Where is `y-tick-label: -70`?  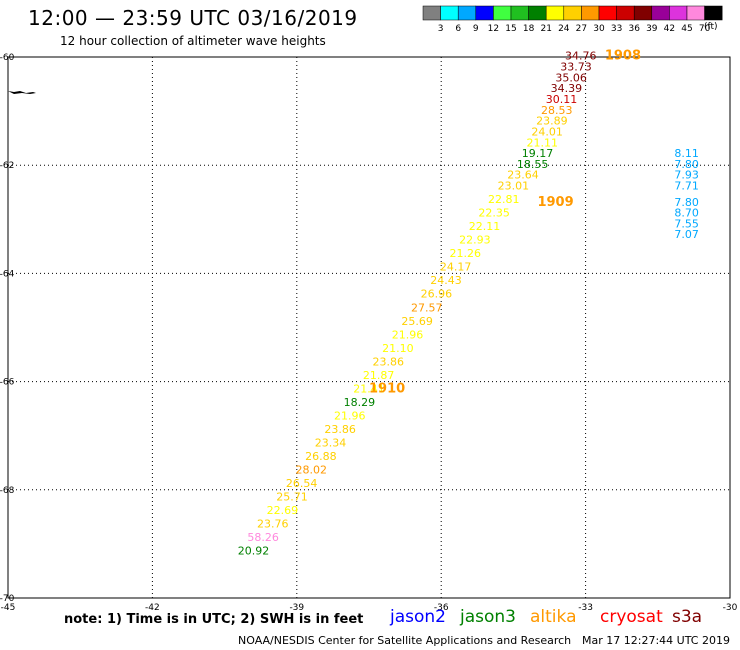 y-tick-label: -70 is located at coordinates (7, 599).